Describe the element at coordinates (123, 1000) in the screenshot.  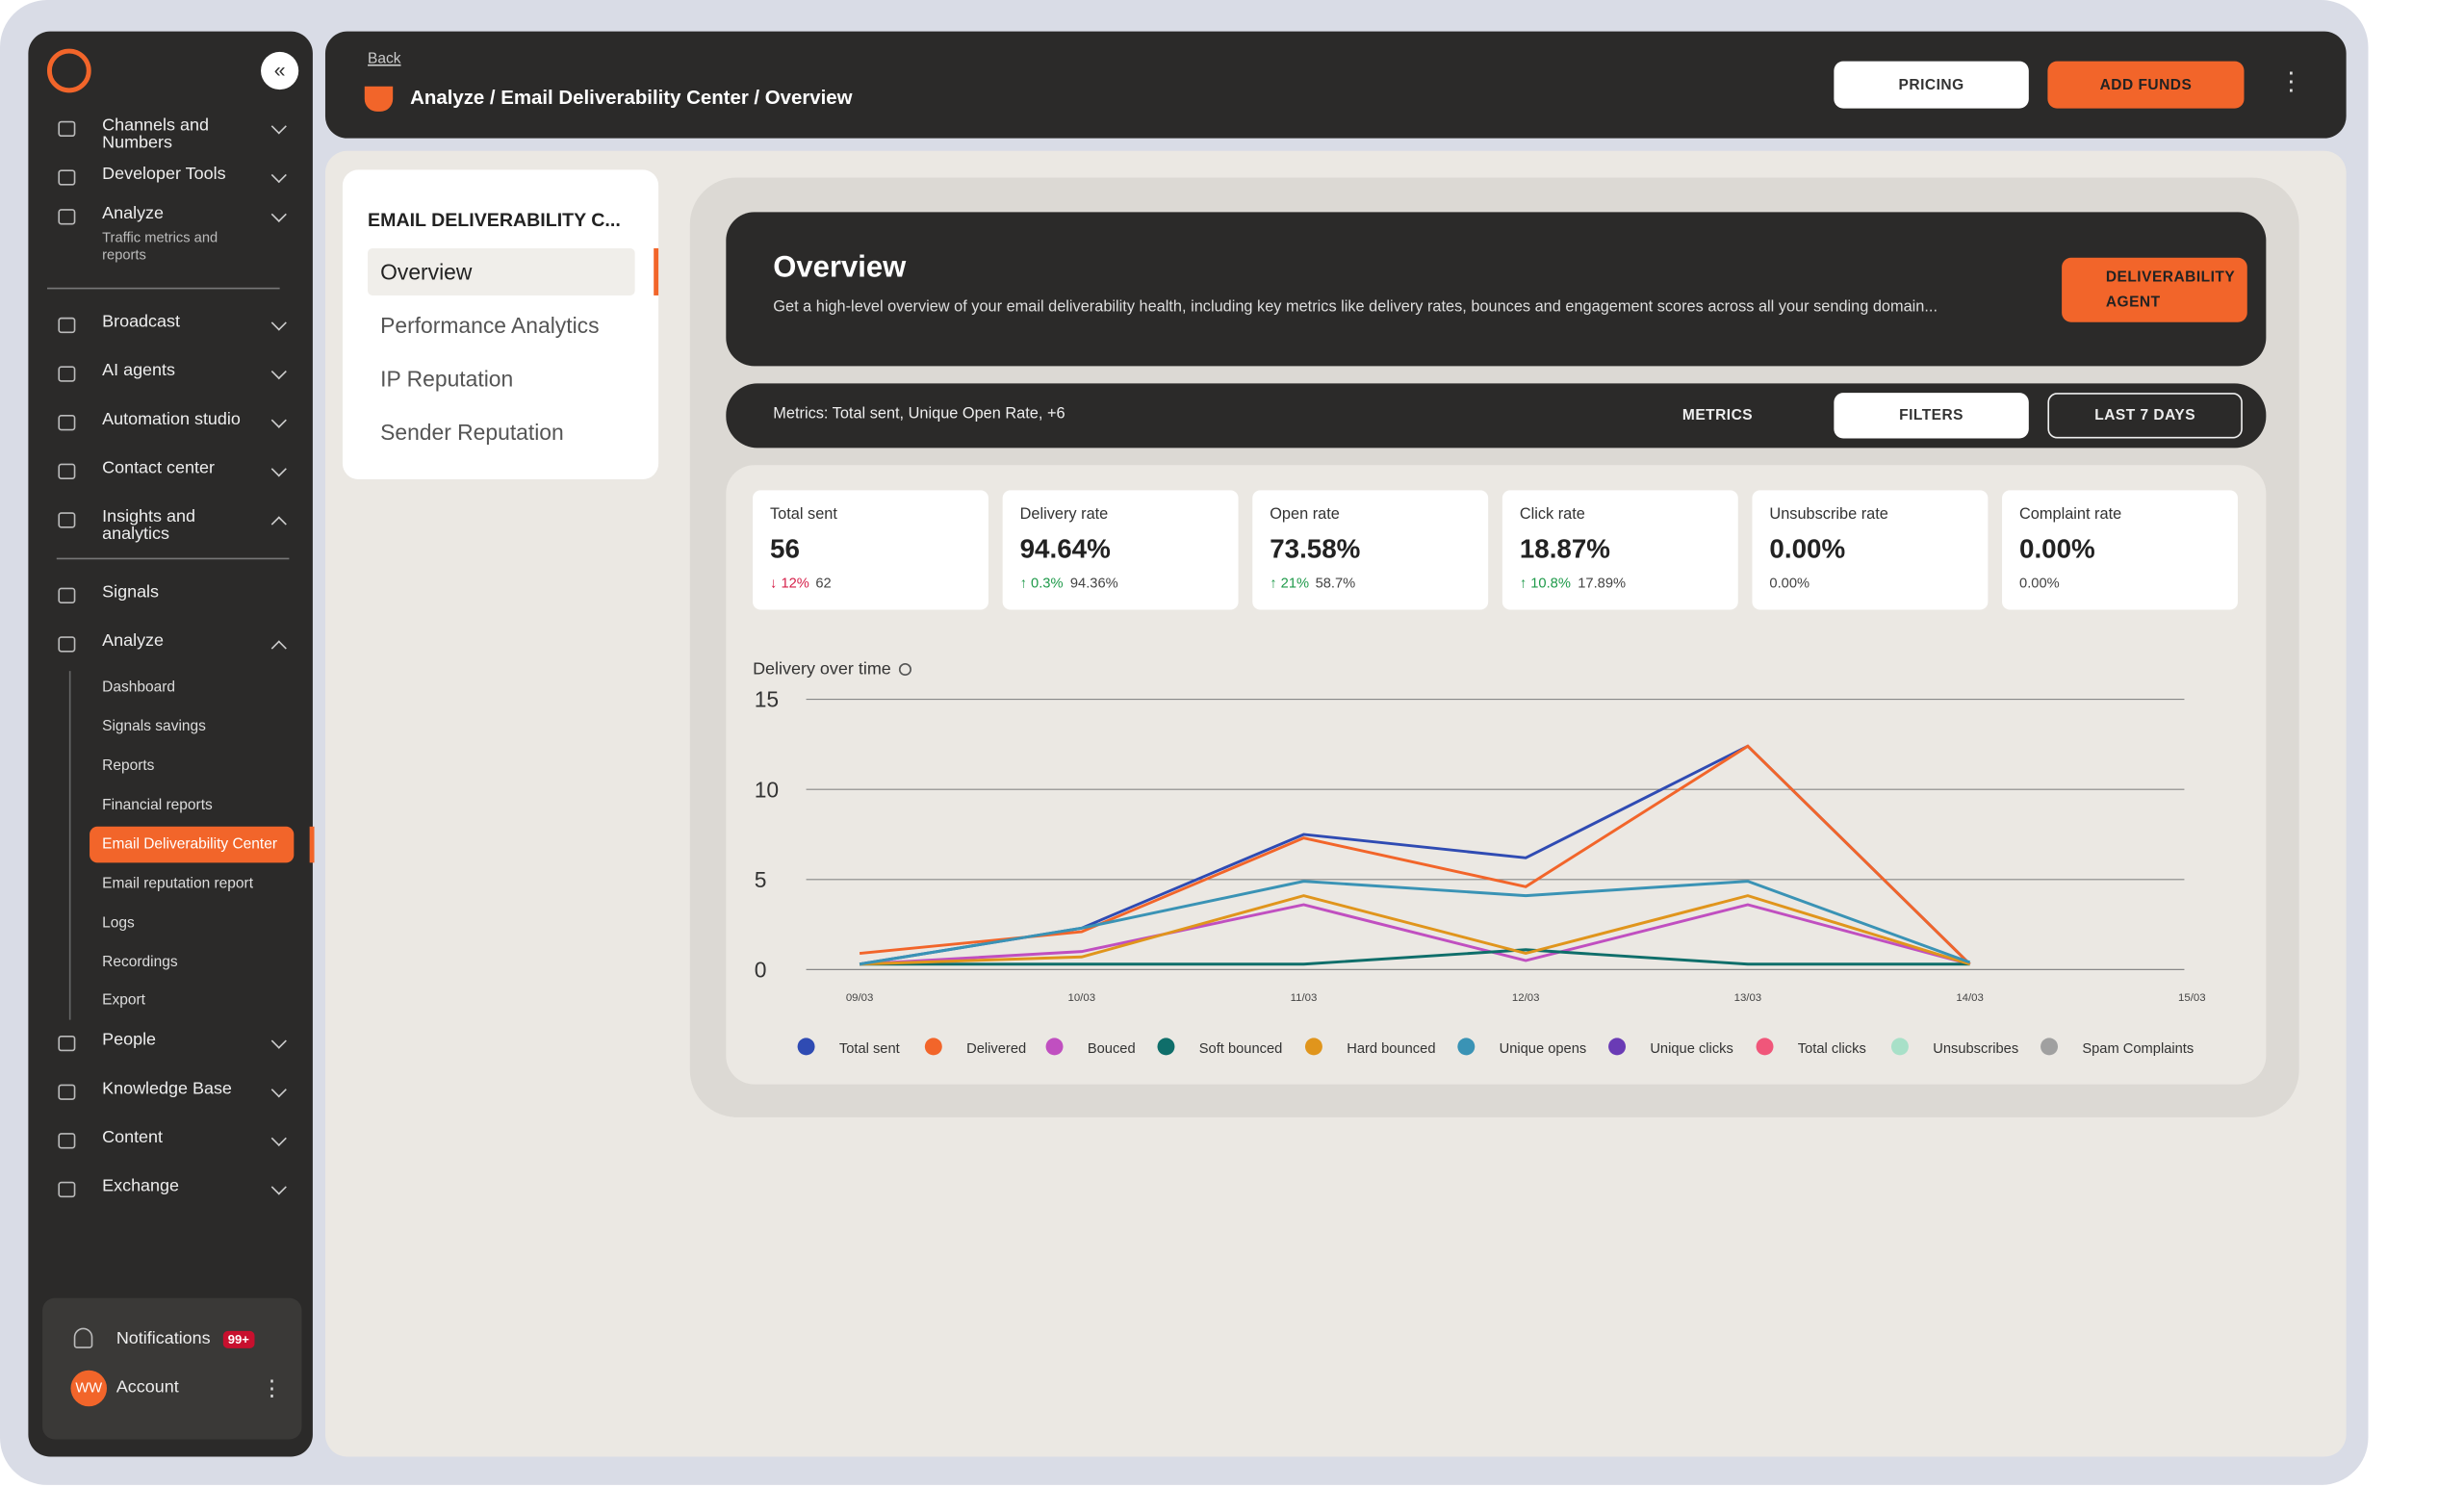
I see `sub-nav-item: Export` at that location.